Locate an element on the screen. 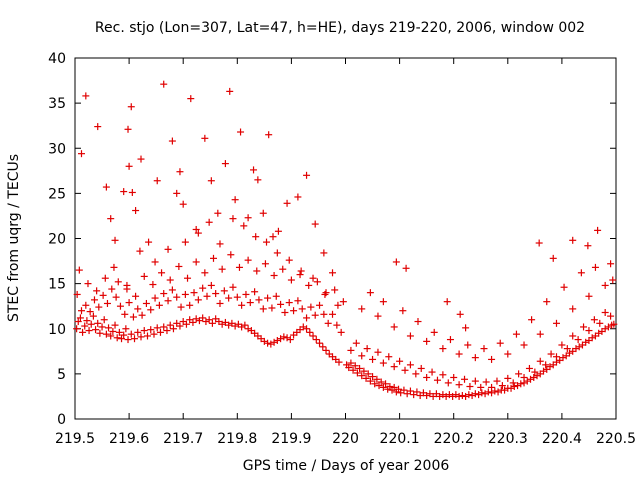 This screenshot has width=640, height=480. y-tick-label: 0 is located at coordinates (61, 420).